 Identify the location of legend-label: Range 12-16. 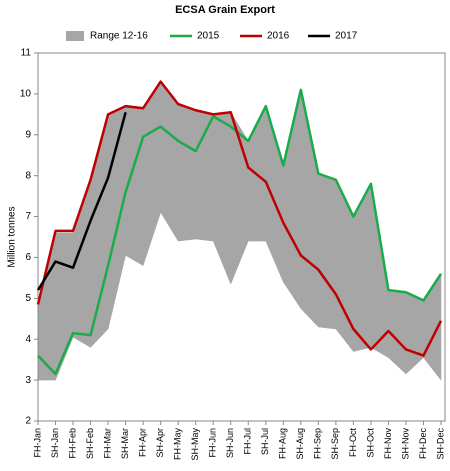
(119, 36).